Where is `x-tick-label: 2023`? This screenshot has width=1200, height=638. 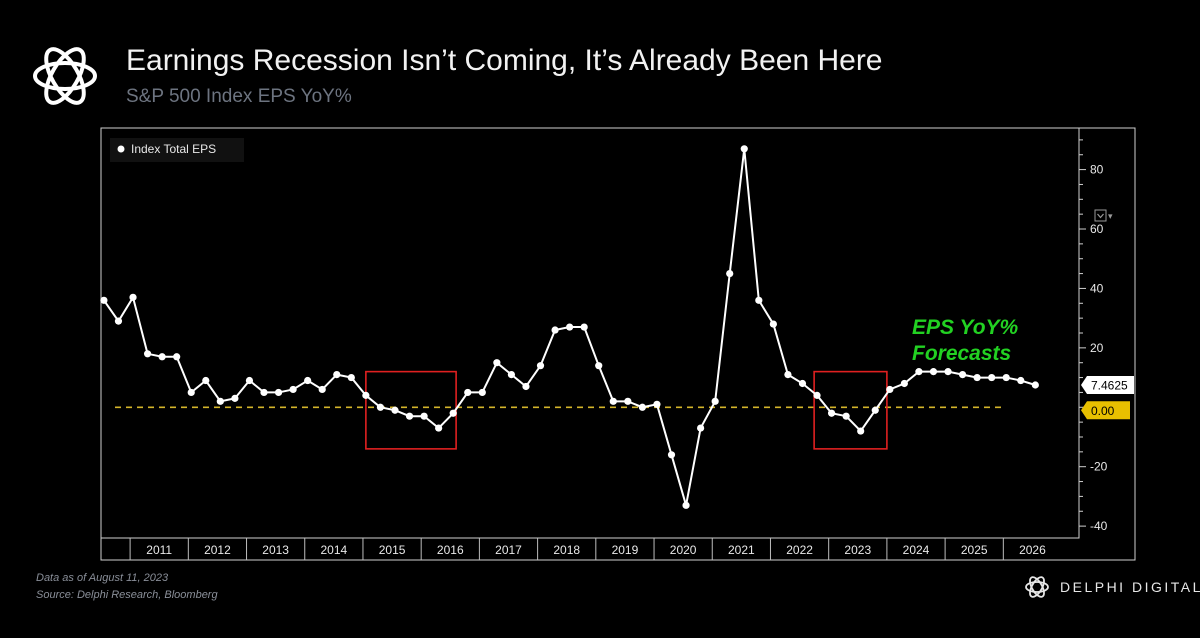
x-tick-label: 2023 is located at coordinates (857, 550).